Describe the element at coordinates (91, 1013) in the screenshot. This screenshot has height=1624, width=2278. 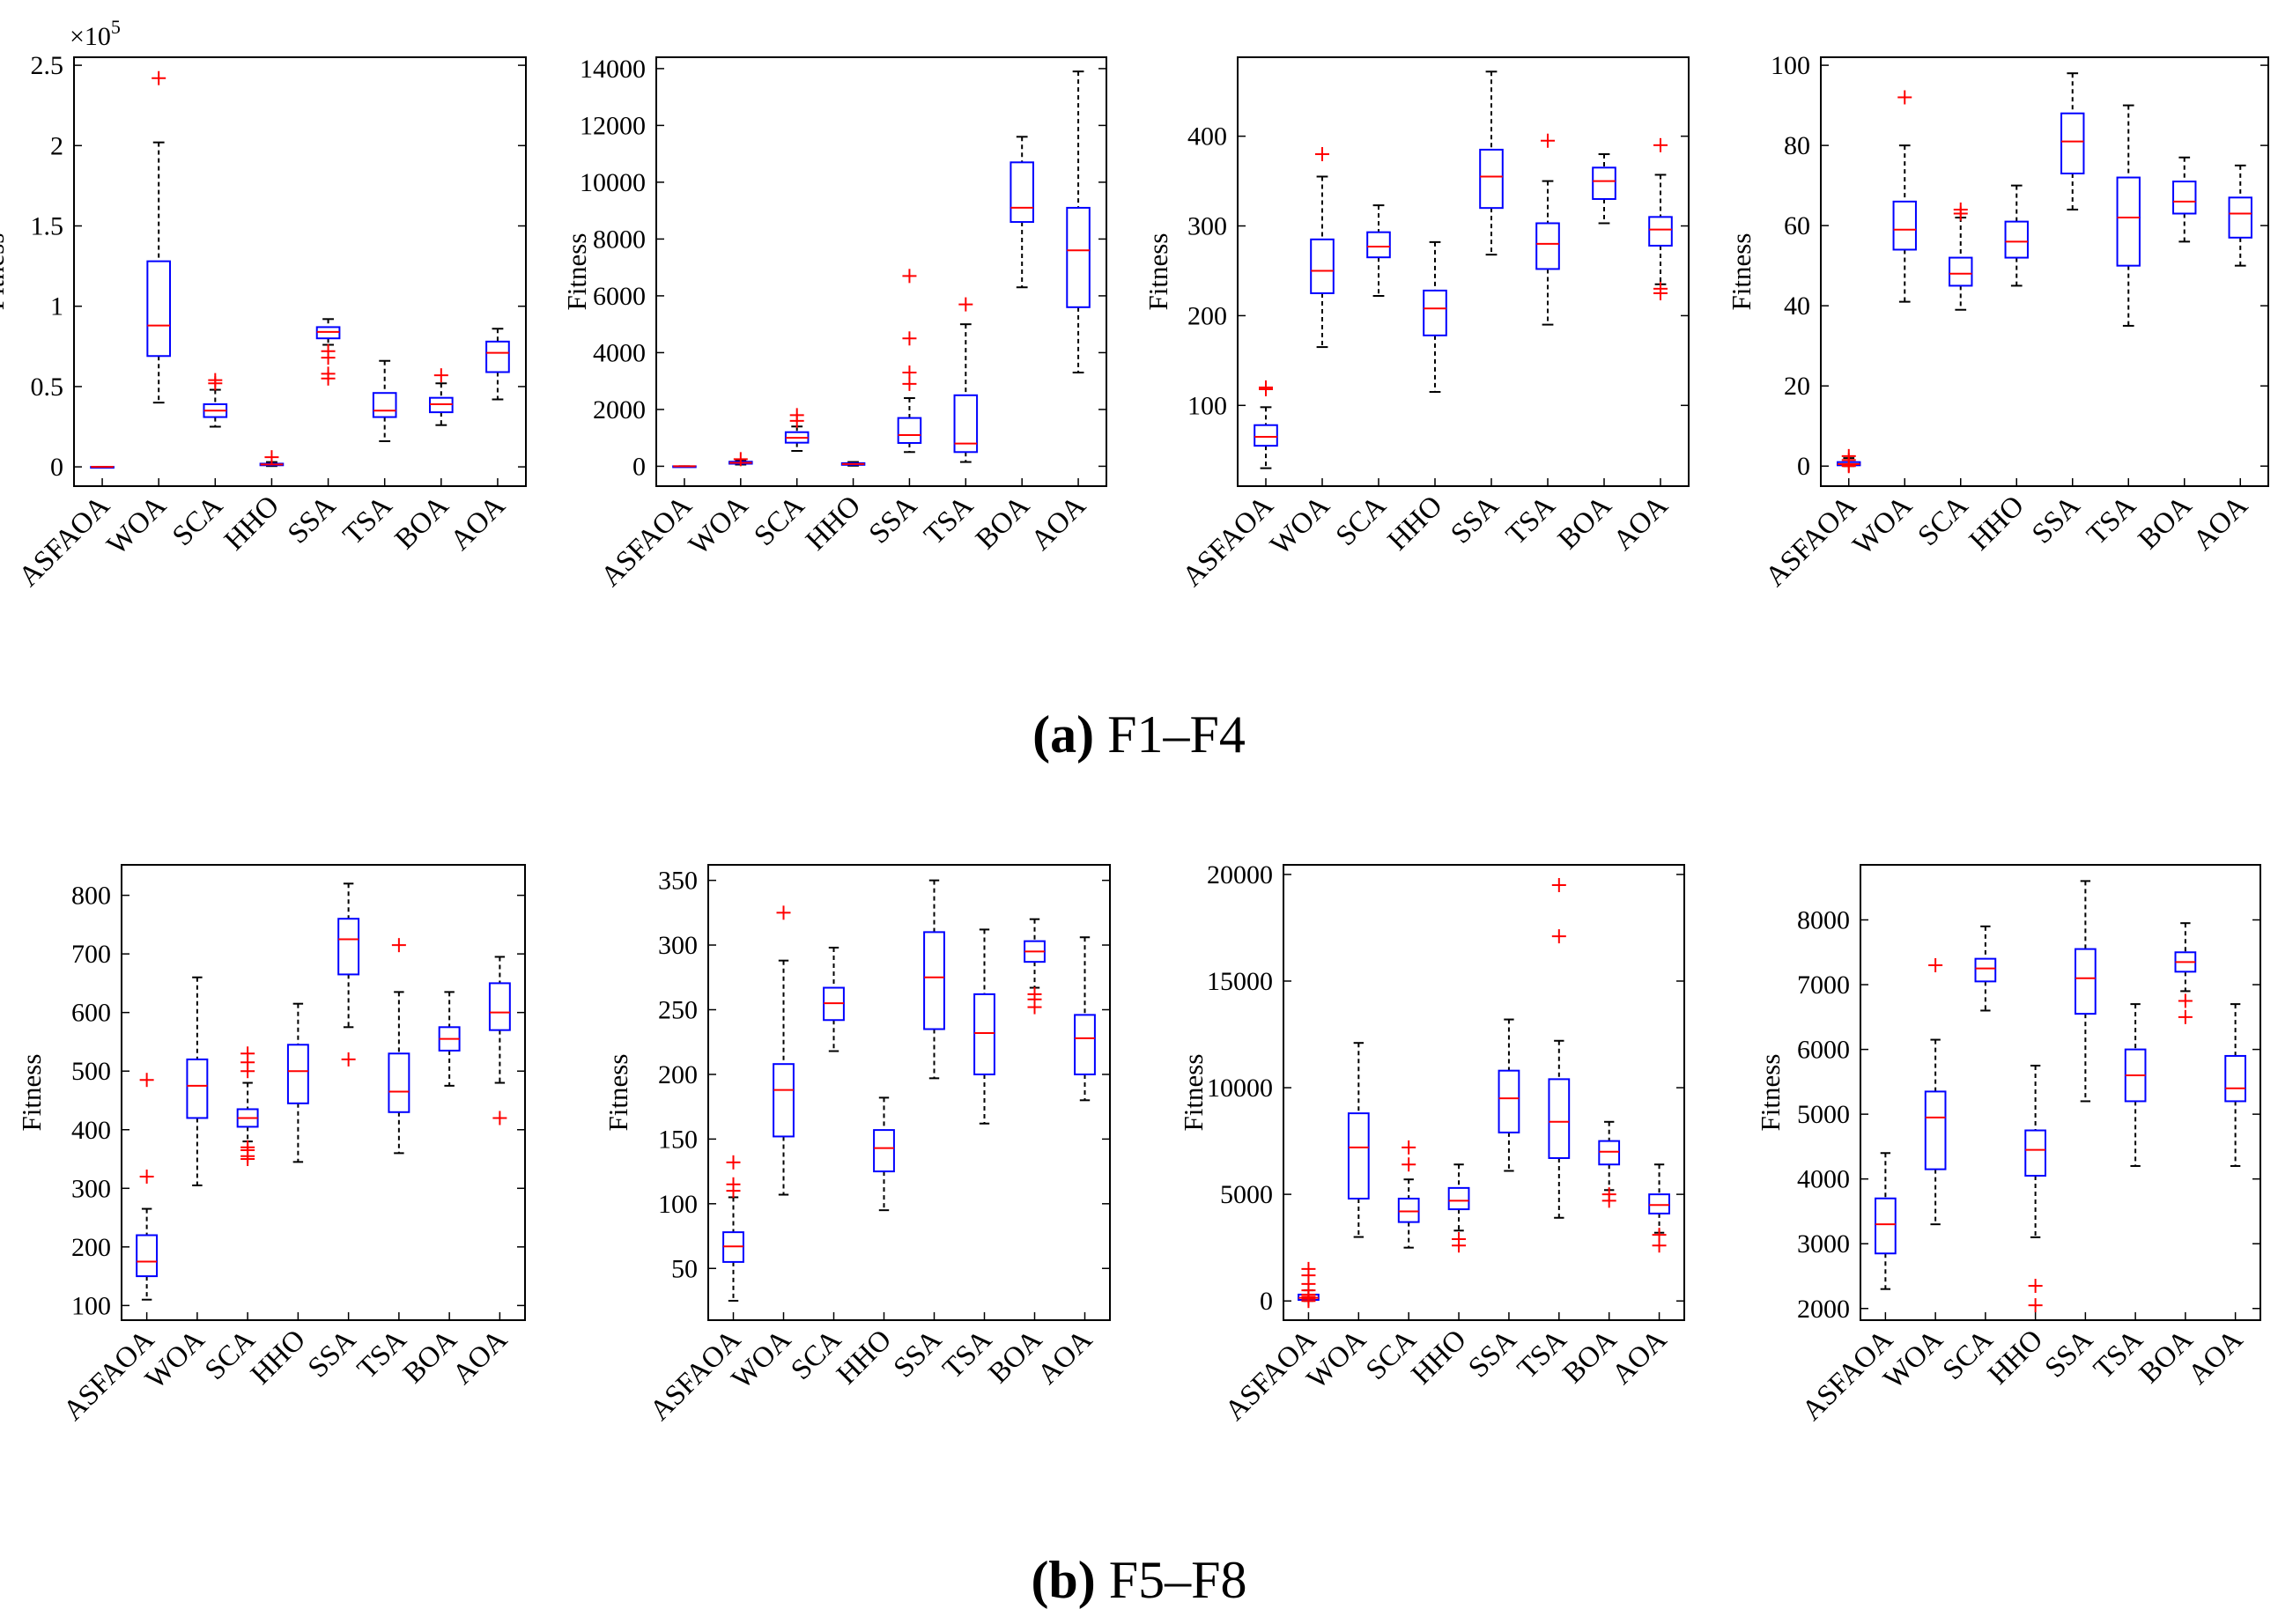
I see `y-tick-label: 600` at that location.